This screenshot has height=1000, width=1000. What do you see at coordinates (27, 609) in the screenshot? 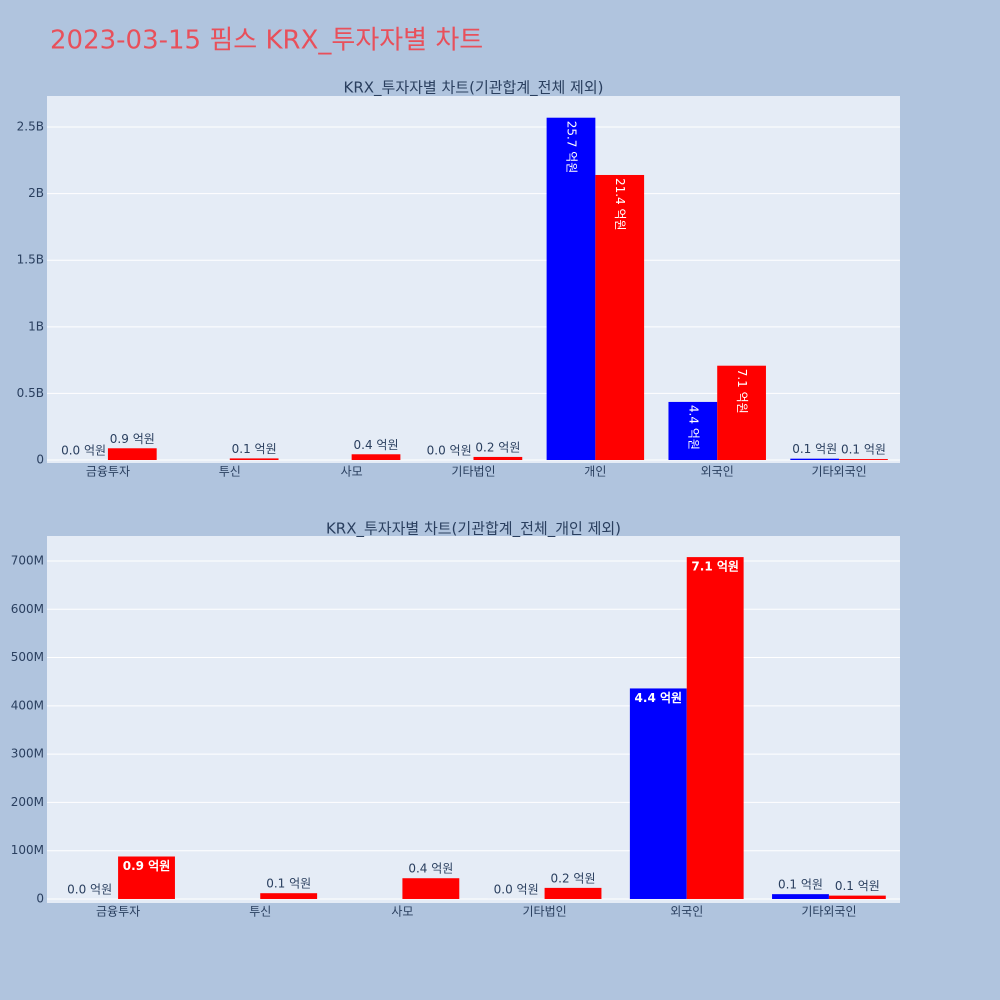
I see `y-tick-label: 600M` at bounding box center [27, 609].